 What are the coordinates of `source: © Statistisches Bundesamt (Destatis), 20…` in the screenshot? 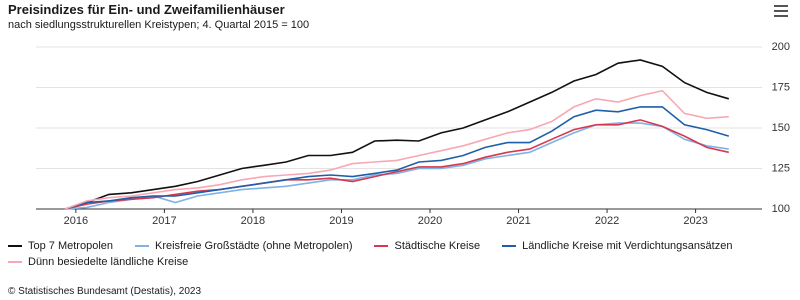 It's located at (105, 291).